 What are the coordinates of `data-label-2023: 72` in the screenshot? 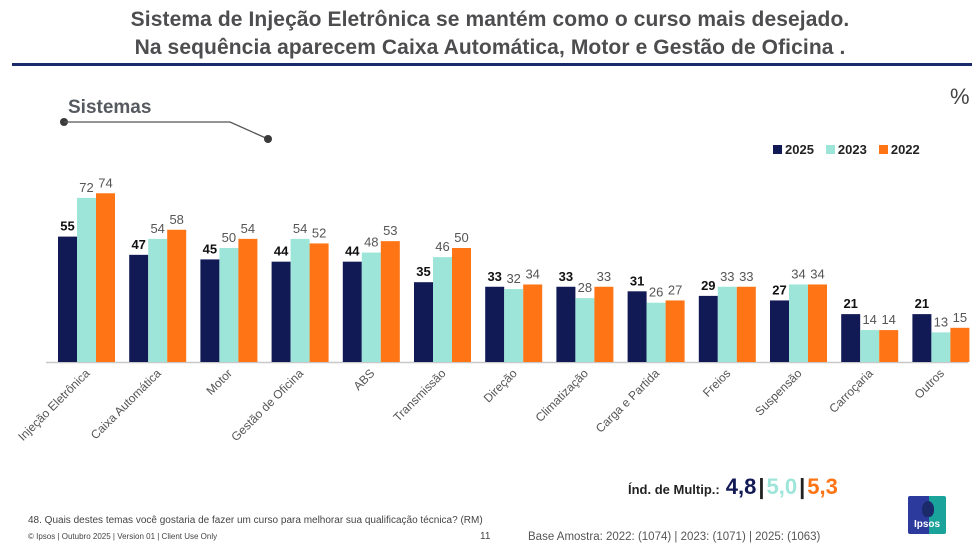 It's located at (86, 187).